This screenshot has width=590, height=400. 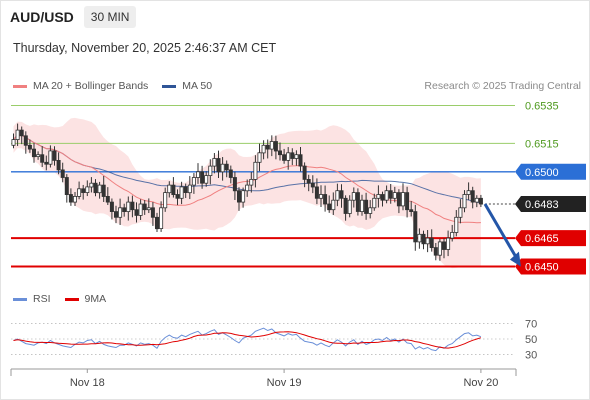 What do you see at coordinates (42, 299) in the screenshot?
I see `legend-rsi-label: RSI` at bounding box center [42, 299].